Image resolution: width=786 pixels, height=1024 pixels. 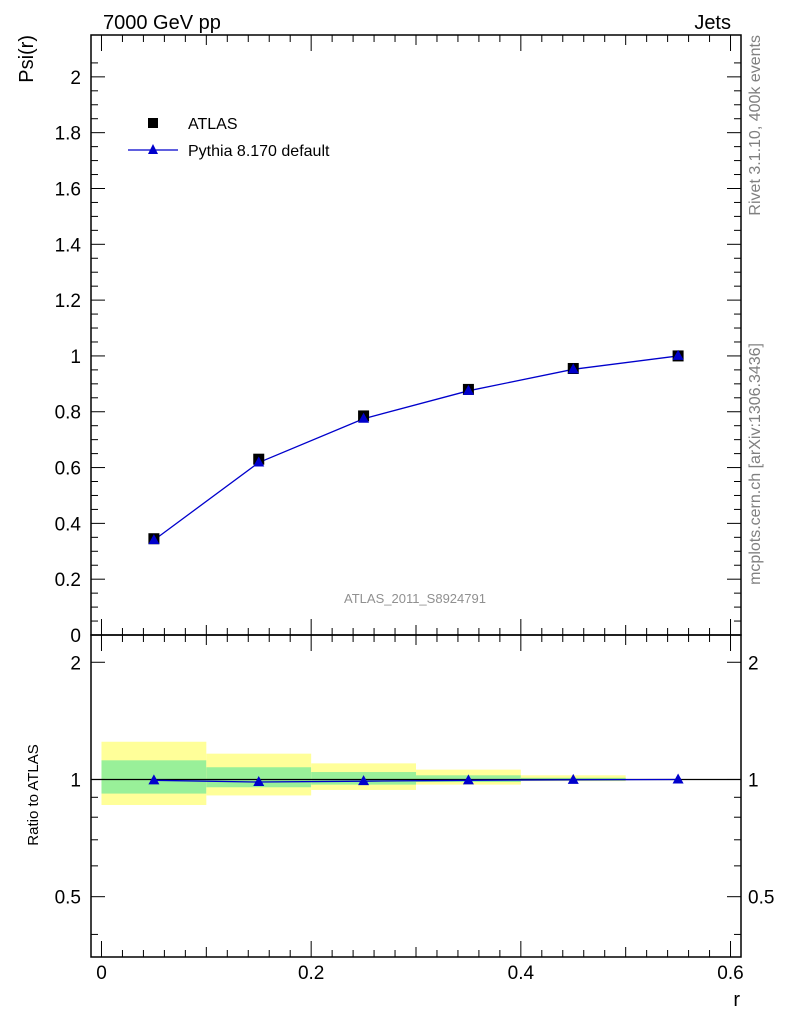 I want to click on ratio-uncertainty-bands, so click(x=363, y=773).